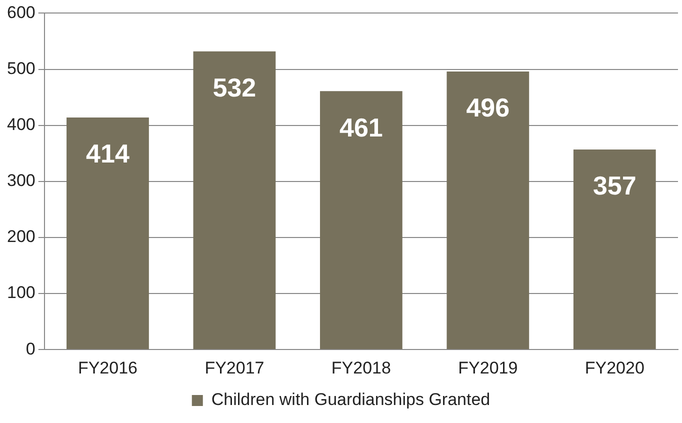 The width and height of the screenshot is (682, 423). What do you see at coordinates (488, 368) in the screenshot?
I see `x-tick-label: FY2019` at bounding box center [488, 368].